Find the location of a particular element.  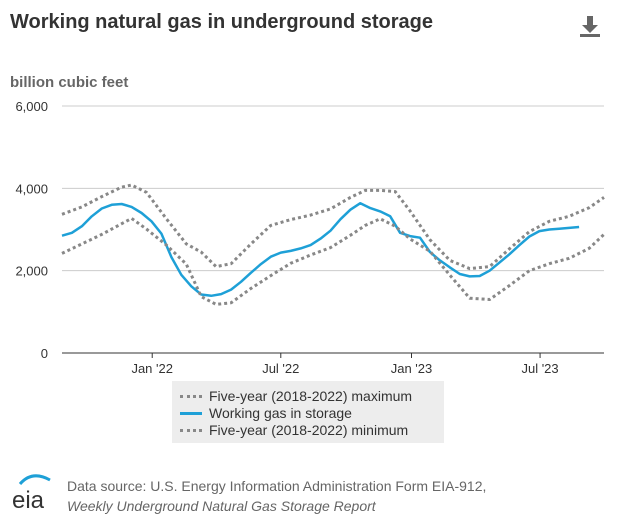

x-tick-label: Jan '23 is located at coordinates (412, 368).